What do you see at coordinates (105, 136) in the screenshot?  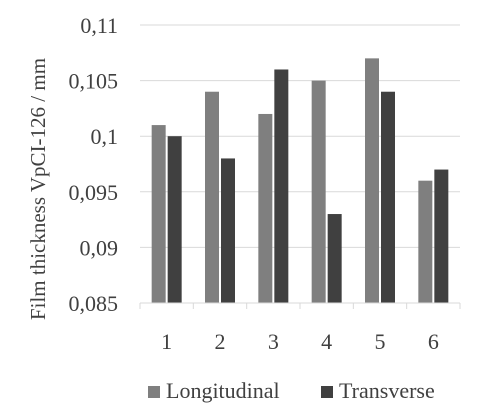 I see `y-tick-label: 0,1` at bounding box center [105, 136].